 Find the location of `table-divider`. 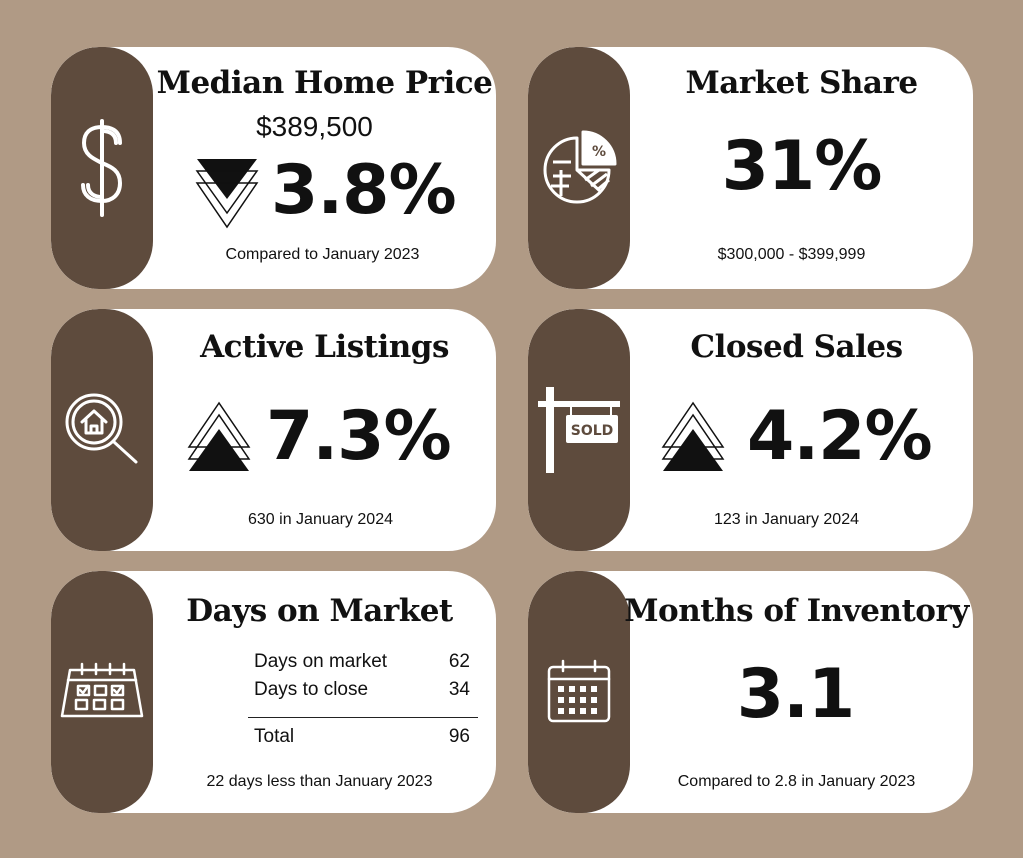

table-divider is located at coordinates (363, 717).